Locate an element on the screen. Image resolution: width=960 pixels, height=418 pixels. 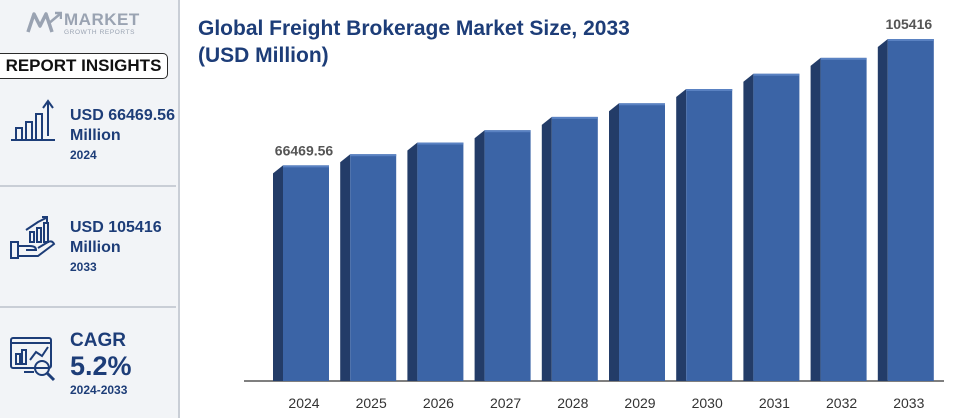
data-label: 105416 is located at coordinates (908, 24).